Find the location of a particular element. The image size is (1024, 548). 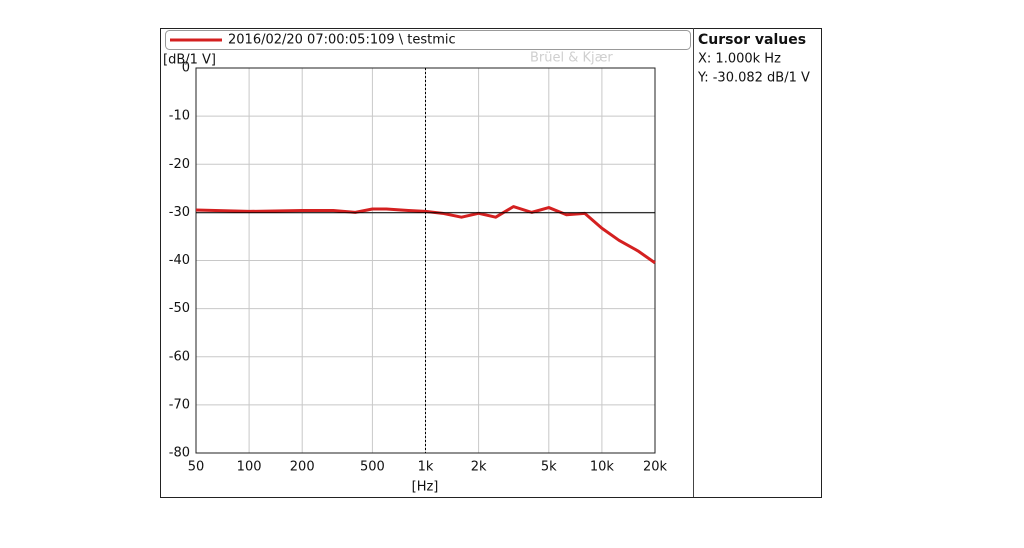

legend-label: 2016/02/20 07:00:05:109 \ testmic is located at coordinates (342, 40).